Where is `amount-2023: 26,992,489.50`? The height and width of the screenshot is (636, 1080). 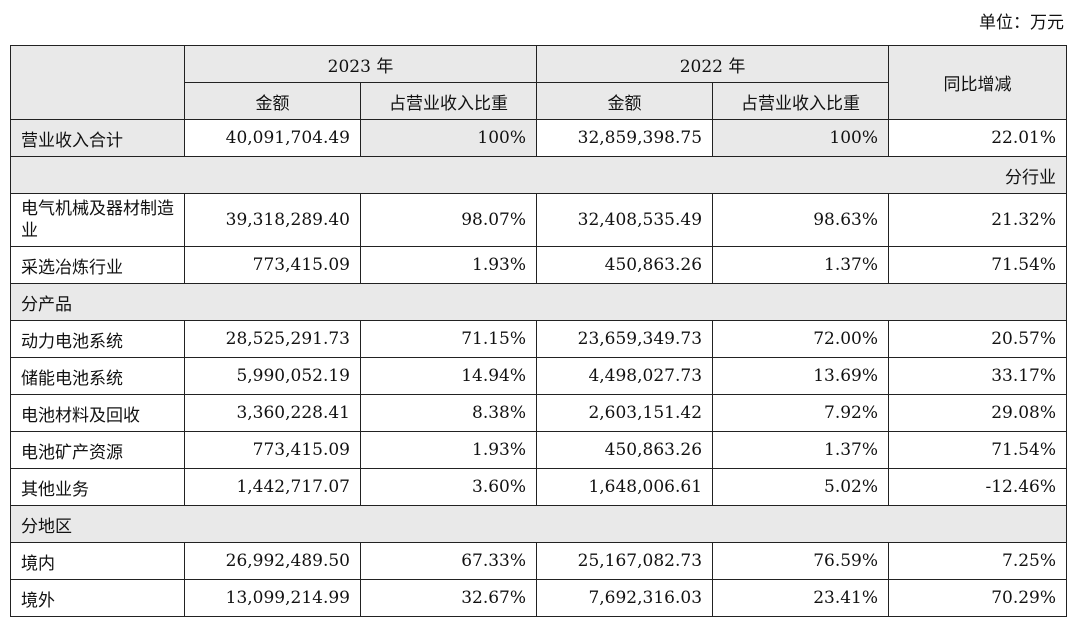 amount-2023: 26,992,489.50 is located at coordinates (272, 561).